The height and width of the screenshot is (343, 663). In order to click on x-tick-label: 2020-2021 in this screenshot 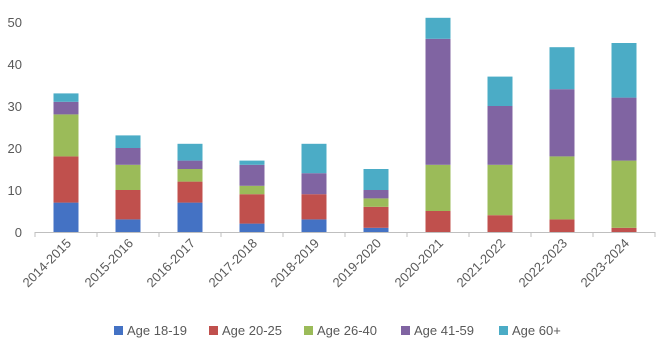, I will do `click(419, 263)`.